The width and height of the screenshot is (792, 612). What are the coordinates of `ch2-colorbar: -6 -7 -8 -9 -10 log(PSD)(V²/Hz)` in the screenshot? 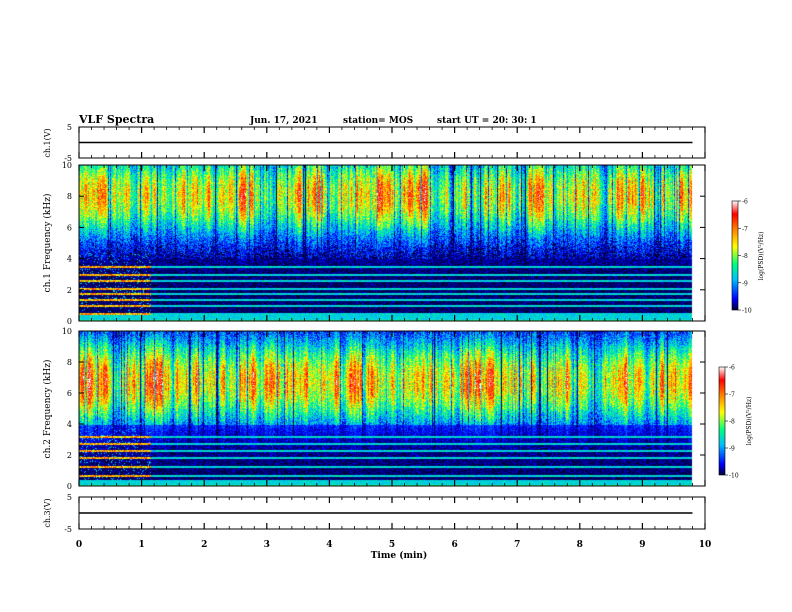 It's located at (735, 422).